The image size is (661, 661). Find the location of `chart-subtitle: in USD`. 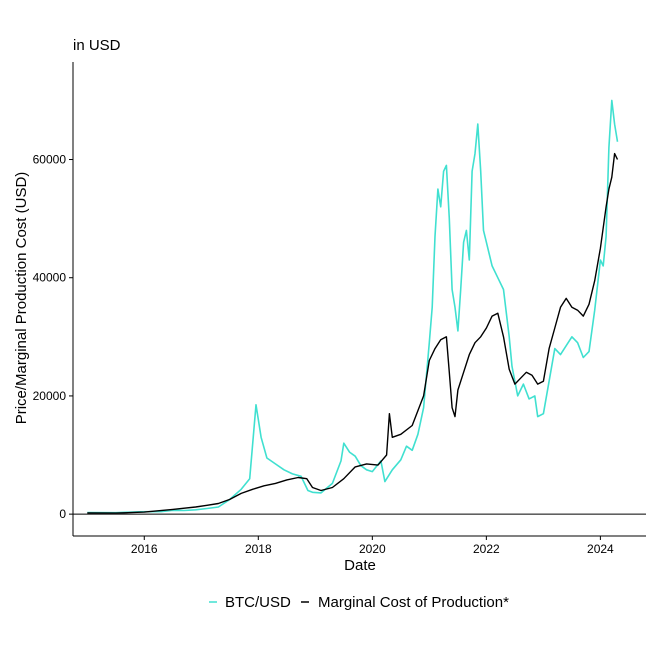

chart-subtitle: in USD is located at coordinates (97, 45).